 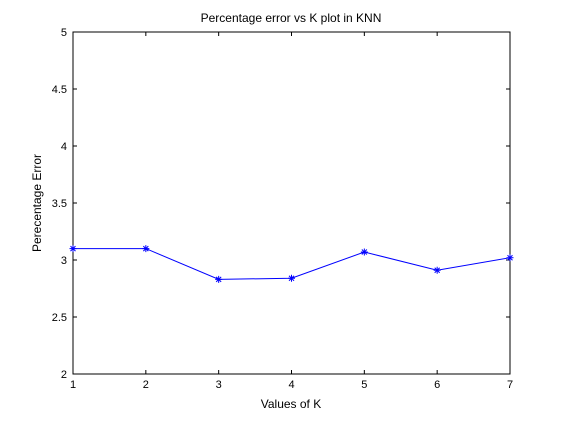 What do you see at coordinates (219, 385) in the screenshot?
I see `x-tick-label: 3` at bounding box center [219, 385].